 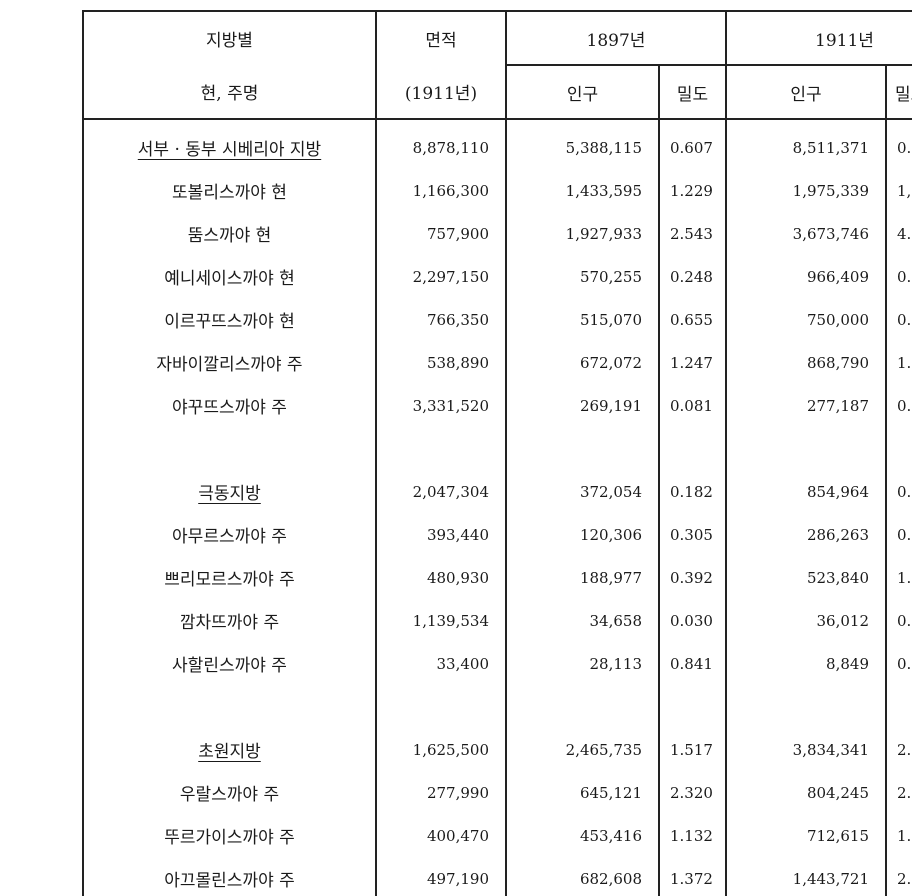 What do you see at coordinates (830, 190) in the screenshot?
I see `population-1911-cell-text: 1,975,339` at bounding box center [830, 190].